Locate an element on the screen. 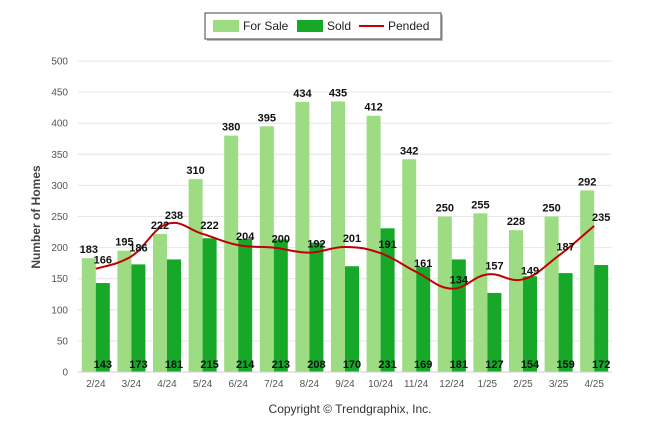 The width and height of the screenshot is (646, 439). legend-swatch-for-sale is located at coordinates (226, 26).